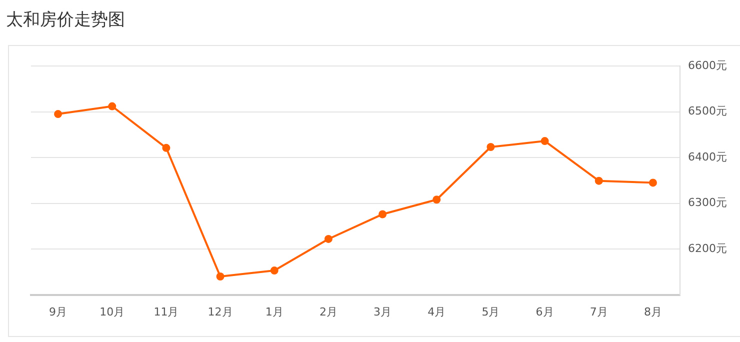 Image resolution: width=740 pixels, height=342 pixels. What do you see at coordinates (328, 311) in the screenshot?
I see `x-tick-label: 2月` at bounding box center [328, 311].